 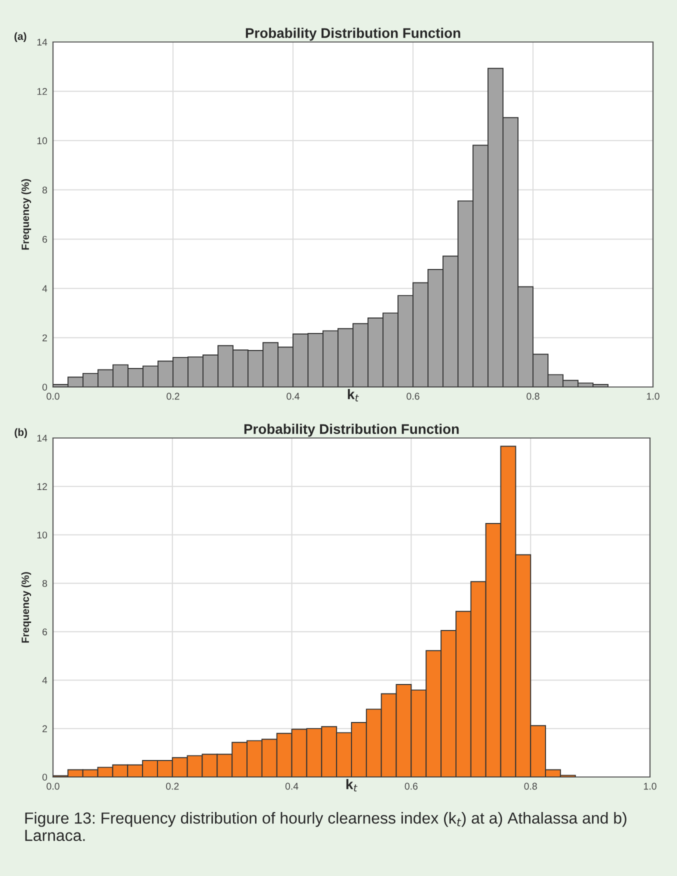 I want to click on text: (a), so click(x=20, y=37).